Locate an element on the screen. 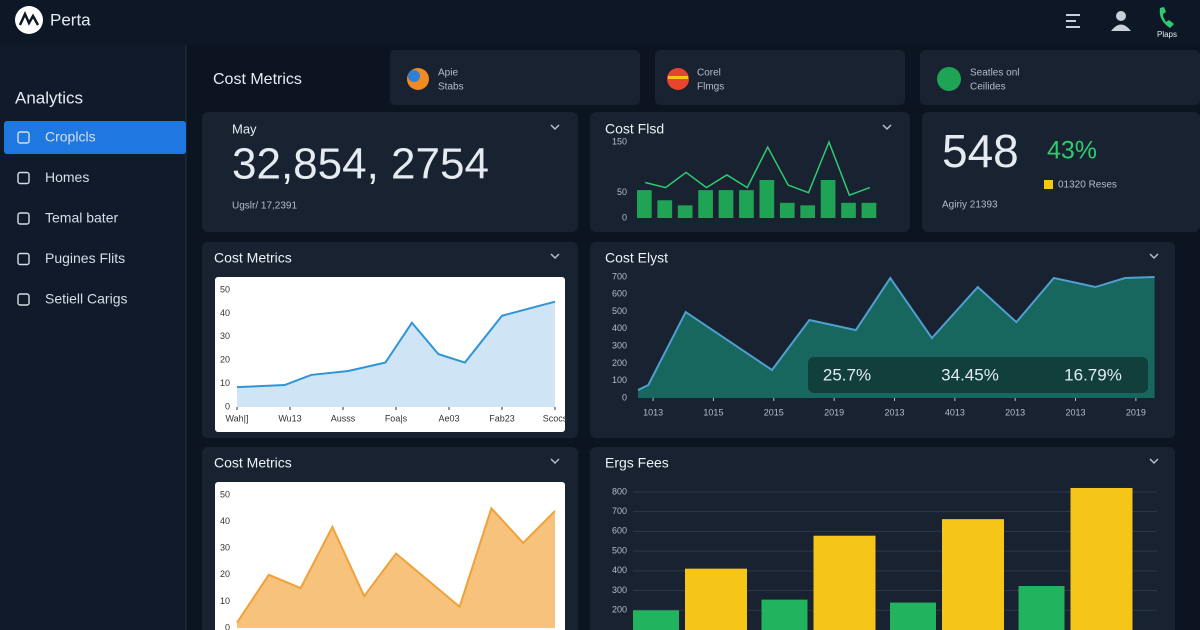 This screenshot has height=630, width=1200. kpi-note: Agiriy 21393 is located at coordinates (970, 205).